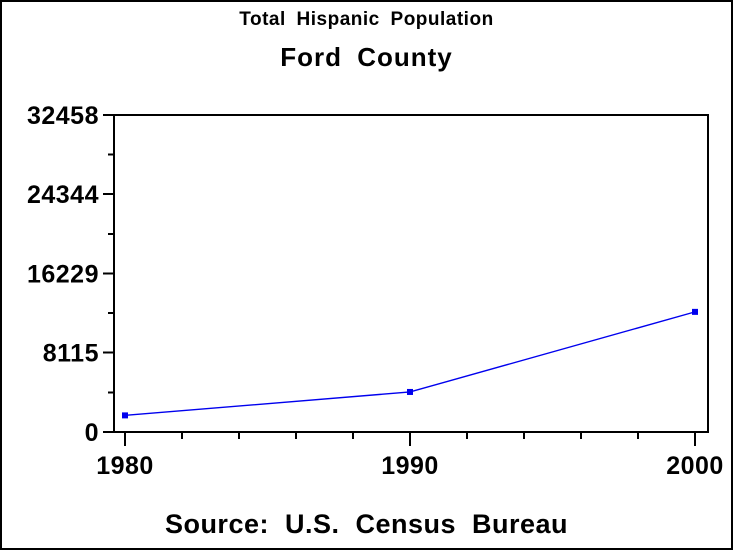 Image resolution: width=733 pixels, height=550 pixels. I want to click on chart-title: Total Hispanic Population, so click(366, 19).